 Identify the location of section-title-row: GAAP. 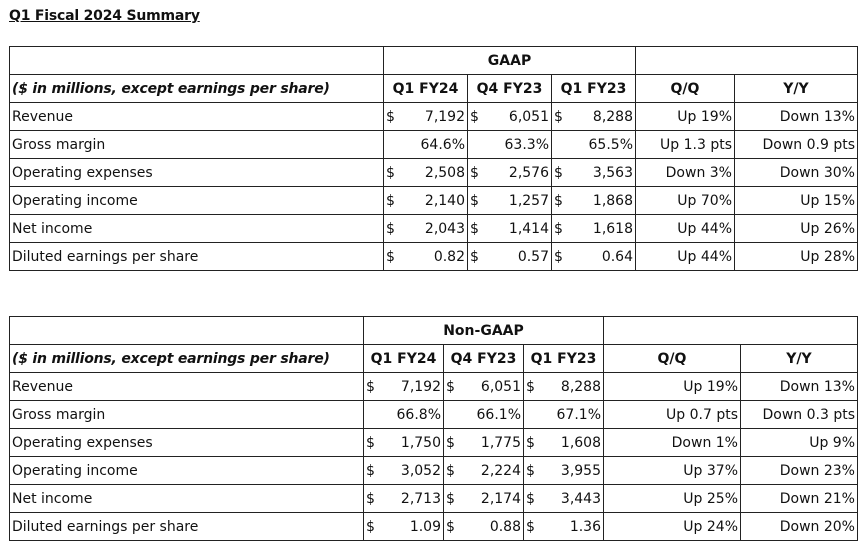
(433, 60).